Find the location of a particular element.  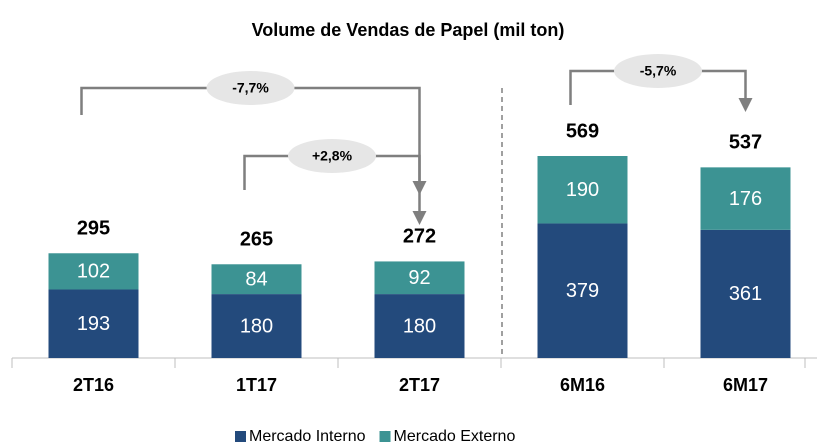

annotation-label: -7,7% is located at coordinates (250, 88).